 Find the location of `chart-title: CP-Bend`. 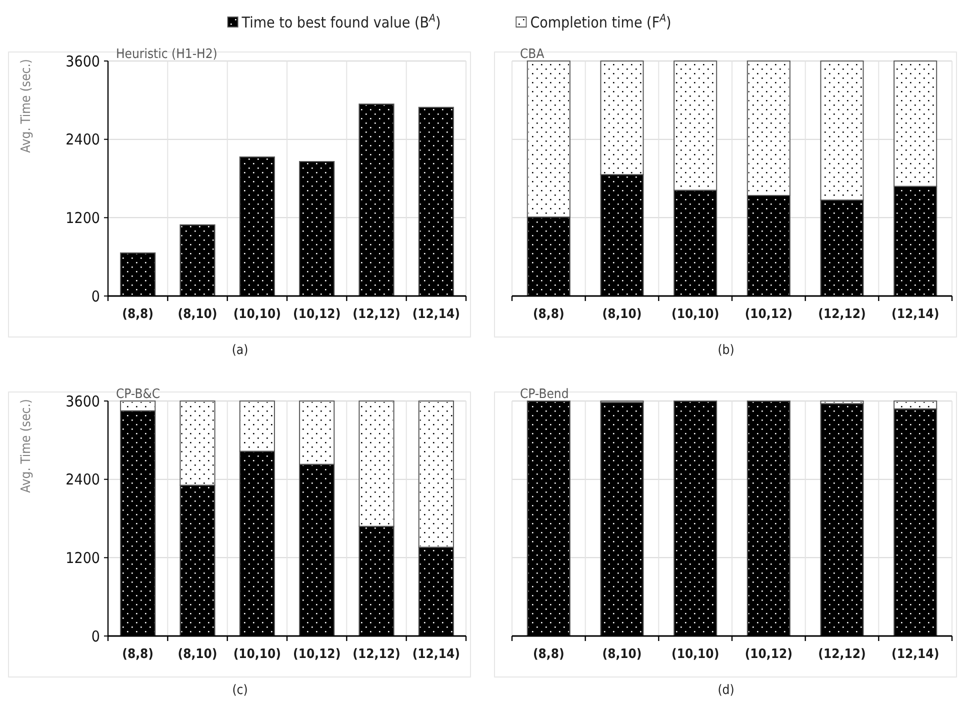

chart-title: CP-Bend is located at coordinates (544, 394).